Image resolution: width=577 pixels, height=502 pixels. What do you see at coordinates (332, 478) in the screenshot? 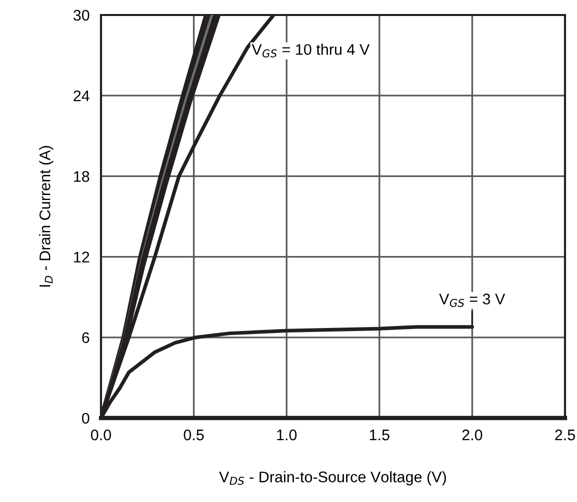
I see `x-axis-title: V$_{DS}$ - Drain-to-Source Voltage (V)` at bounding box center [332, 478].